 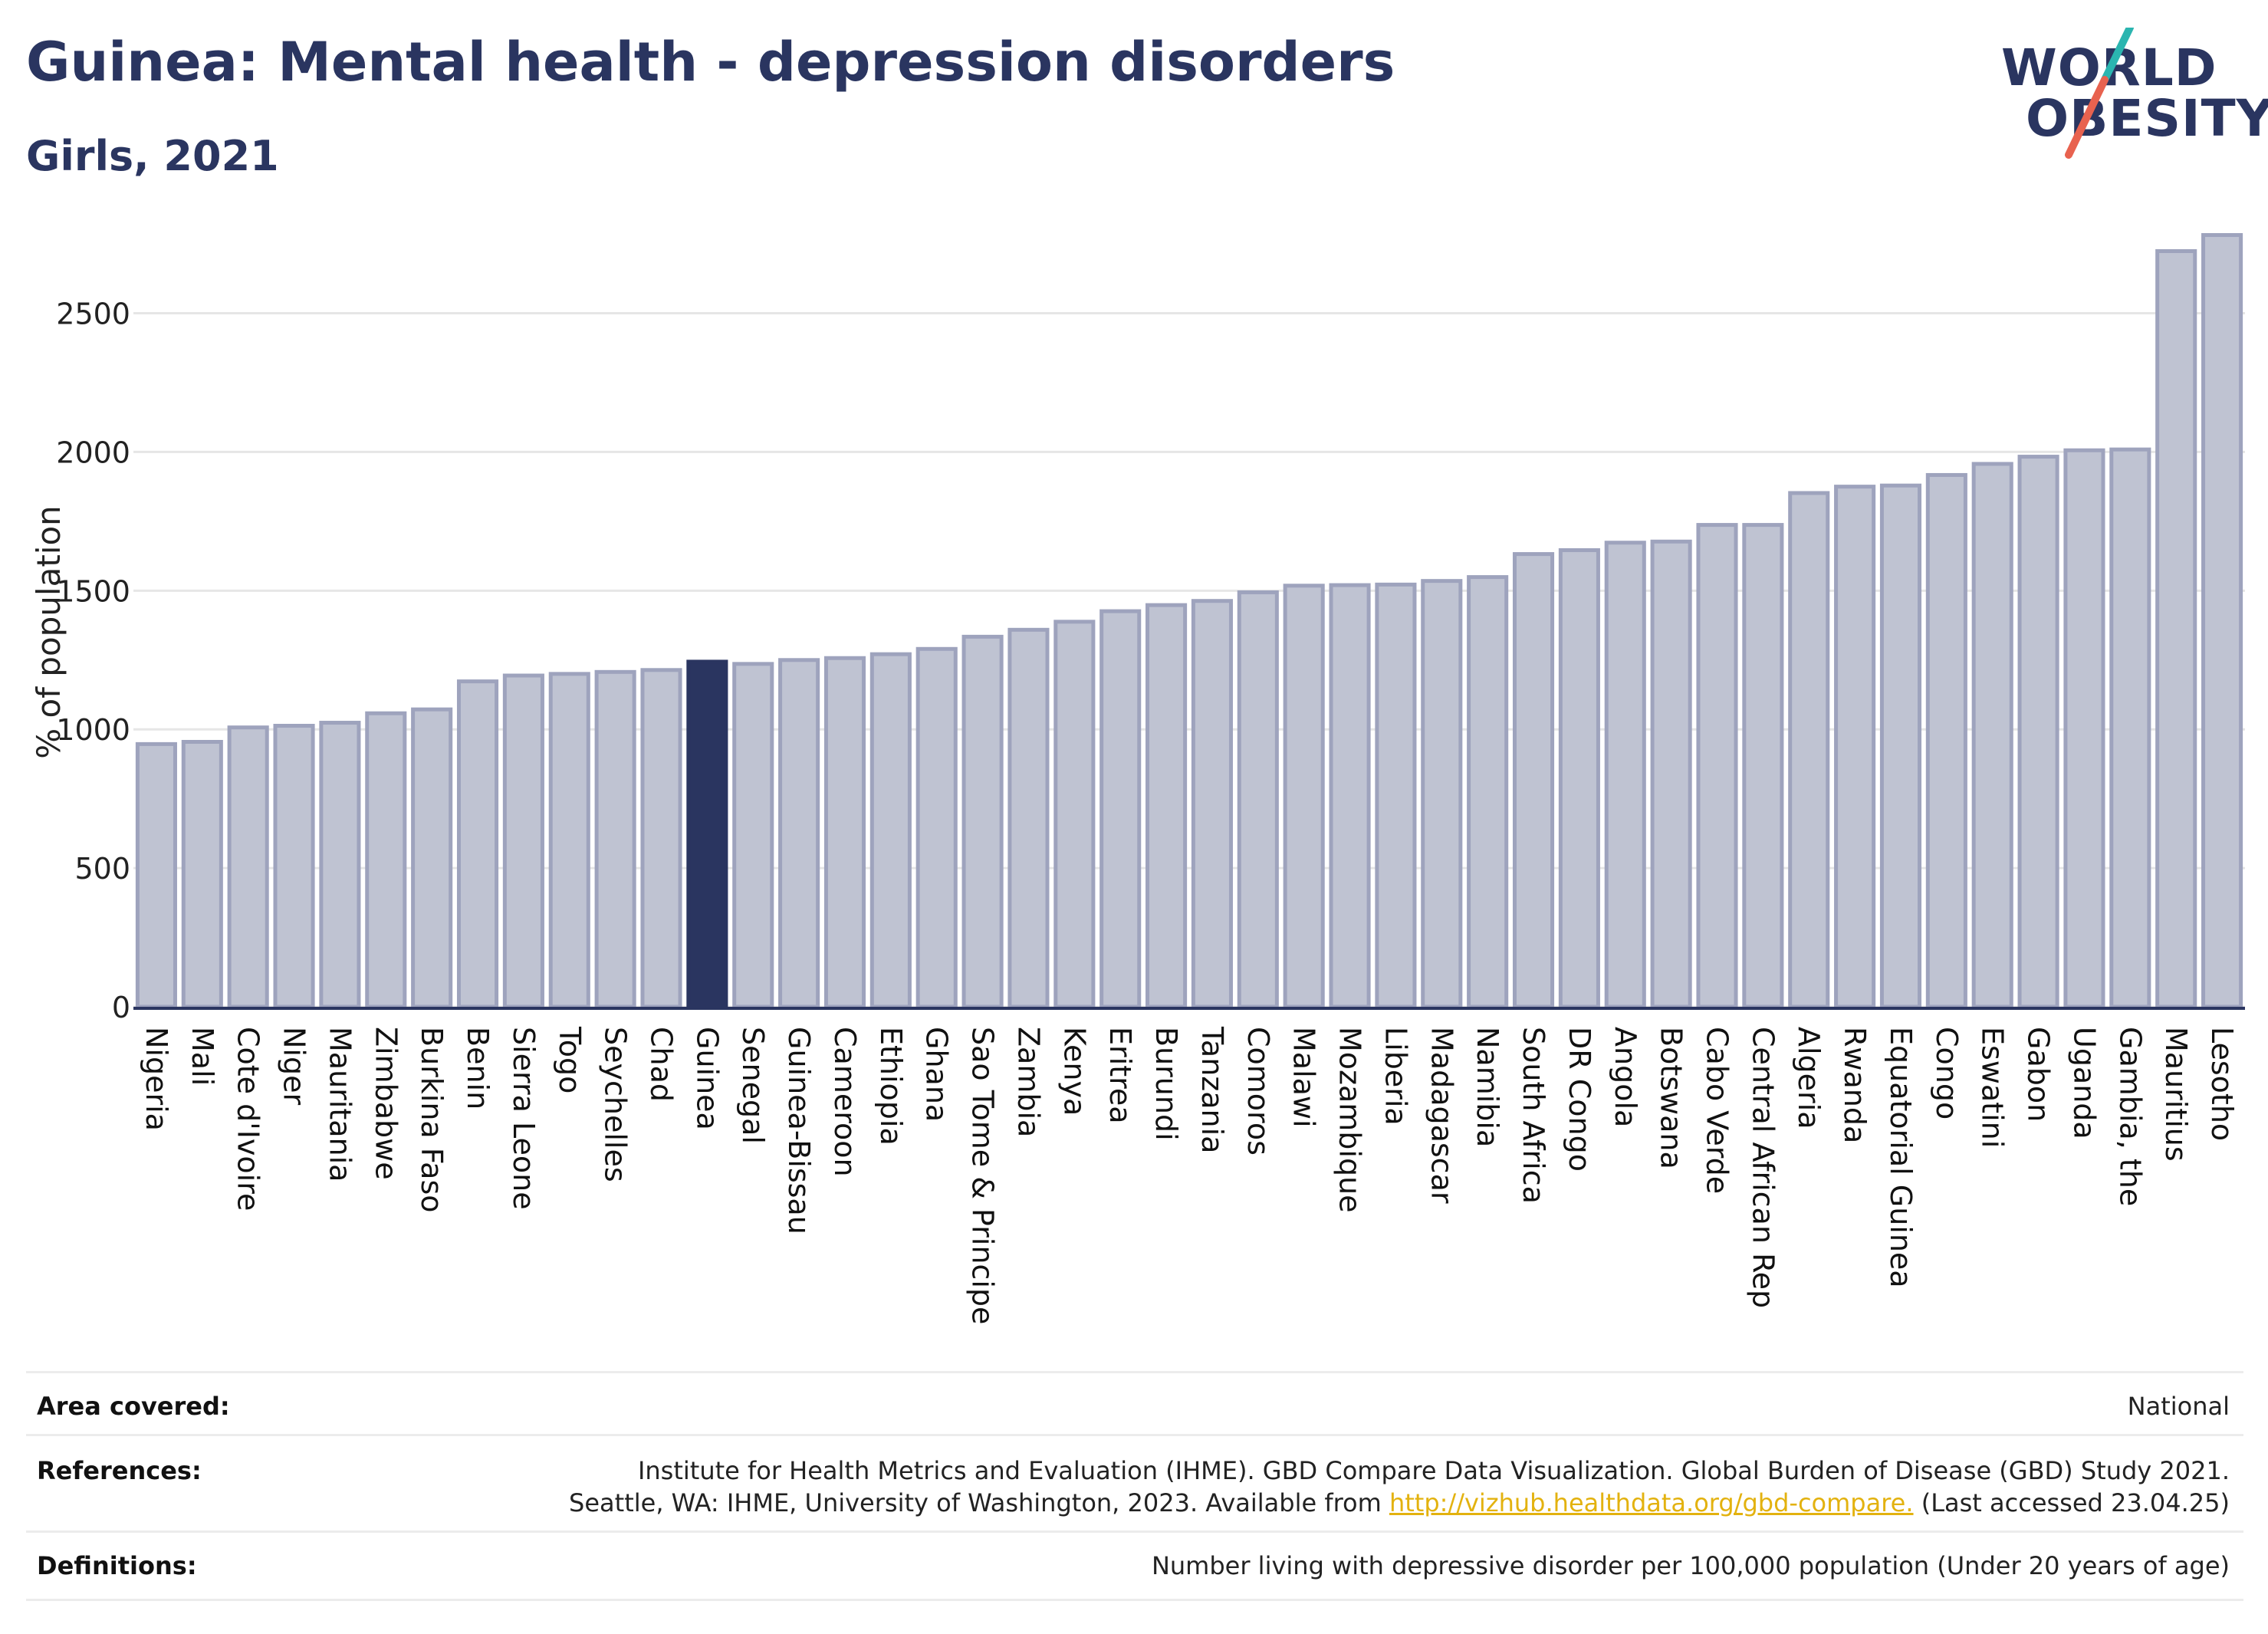 I want to click on x-tick-label: Senegal, so click(x=753, y=1086).